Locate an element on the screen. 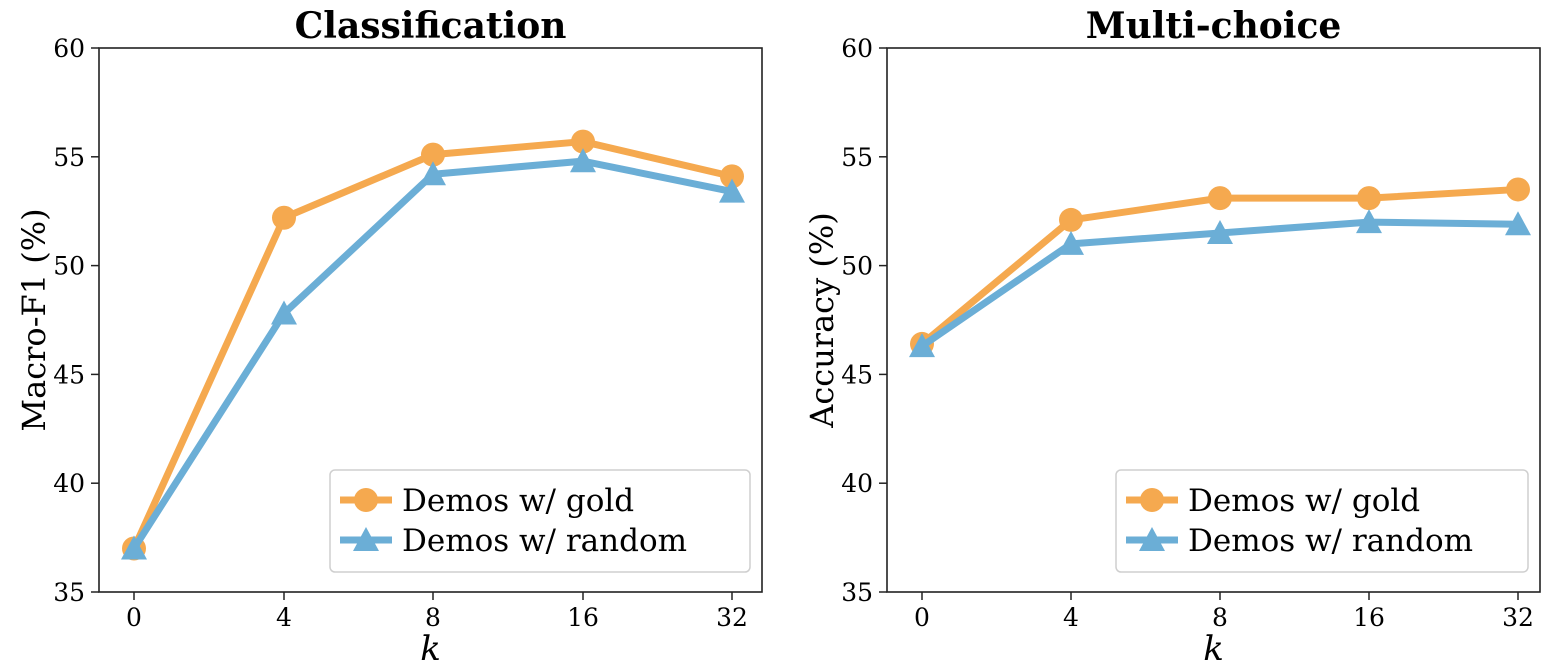 Image resolution: width=1542 pixels, height=663 pixels. chart-title: Classification is located at coordinates (431, 26).